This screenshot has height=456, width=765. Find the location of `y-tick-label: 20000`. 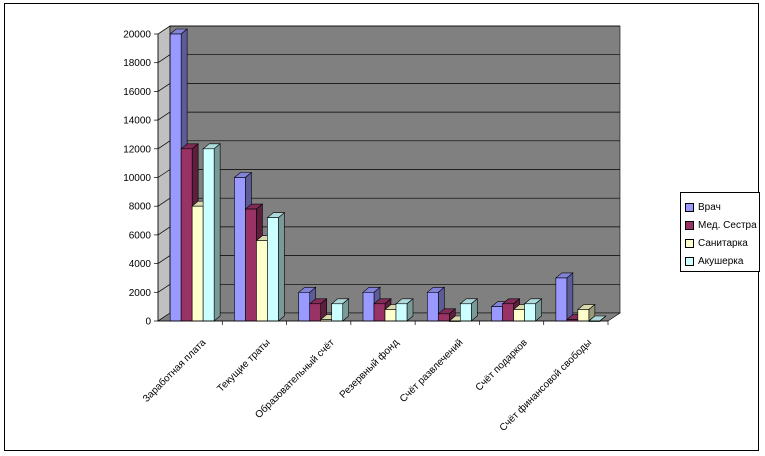

y-tick-label: 20000 is located at coordinates (137, 35).